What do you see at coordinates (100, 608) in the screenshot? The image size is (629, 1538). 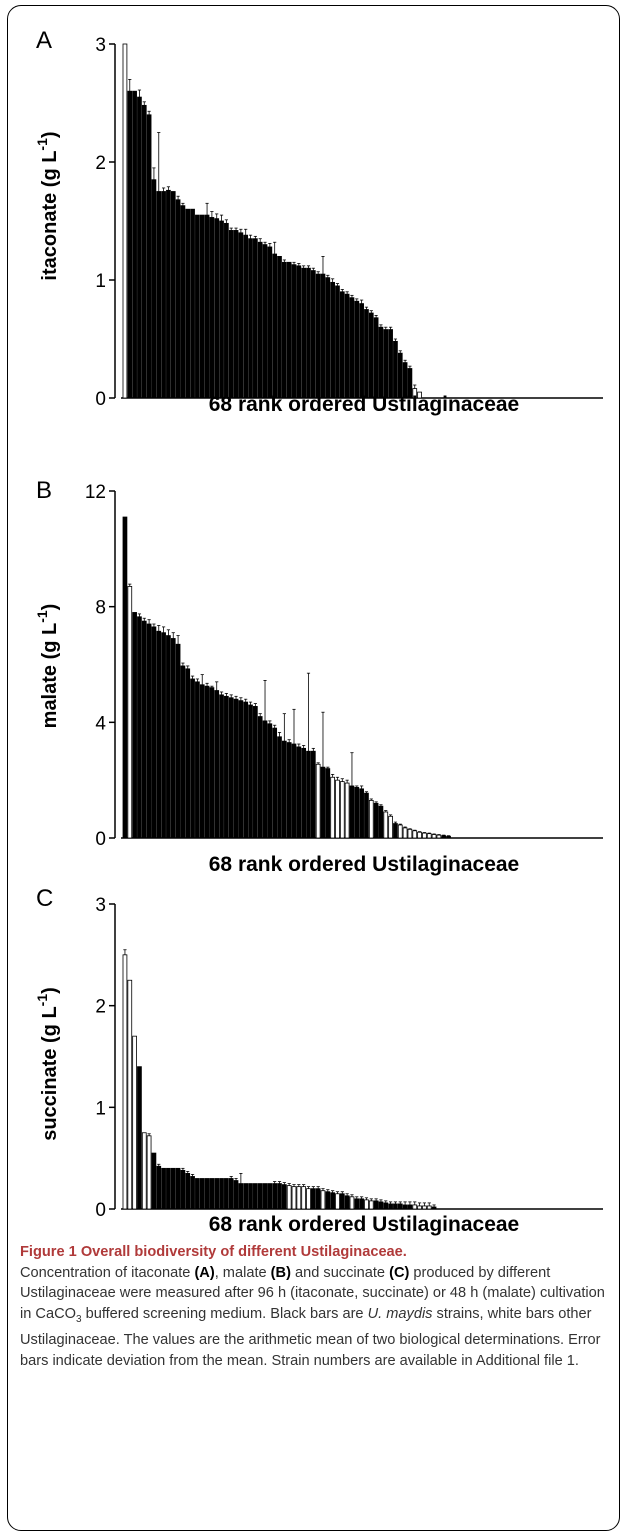 I see `y-tick-label: 8` at bounding box center [100, 608].